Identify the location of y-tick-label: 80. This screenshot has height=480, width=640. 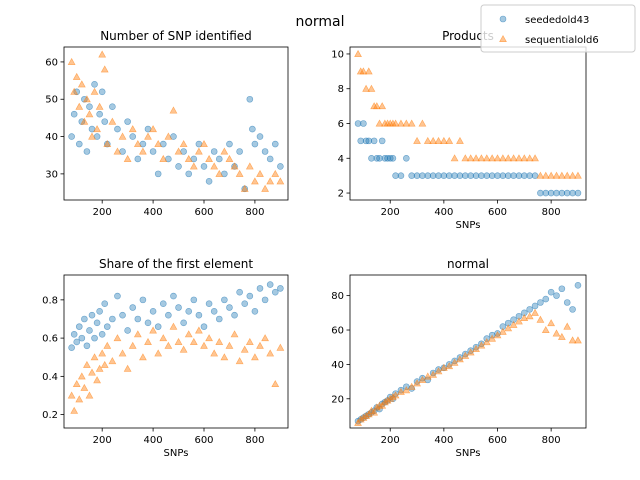
(337, 296).